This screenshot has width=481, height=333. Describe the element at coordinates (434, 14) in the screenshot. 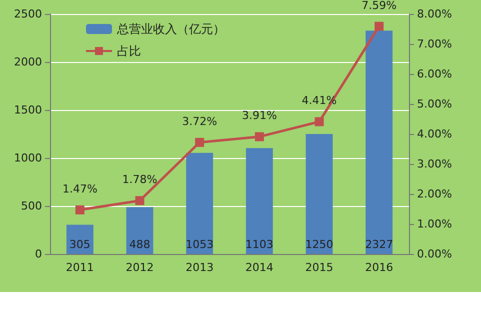

I see `y2-tick-label: 8.00%` at that location.